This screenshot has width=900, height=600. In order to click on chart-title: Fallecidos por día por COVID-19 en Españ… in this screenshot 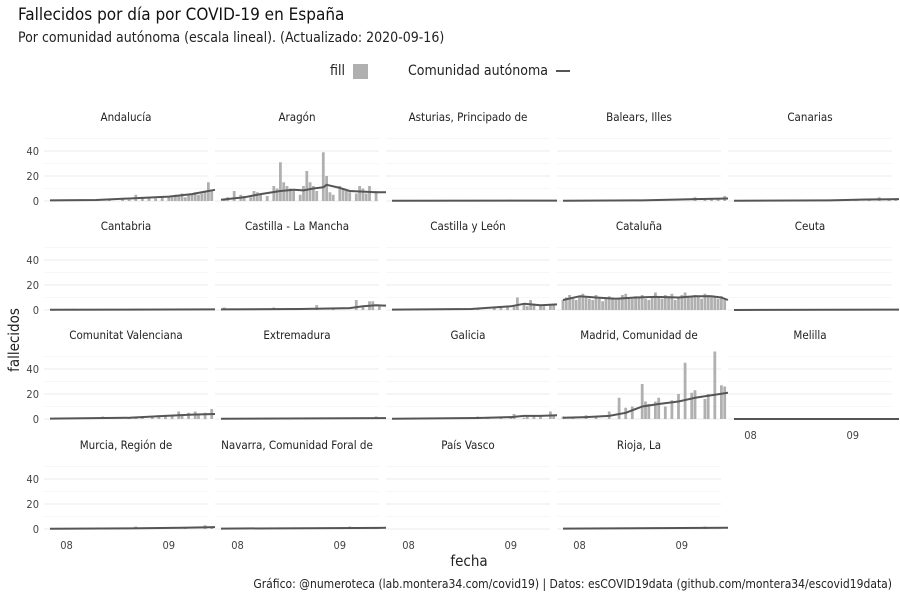, I will do `click(181, 15)`.